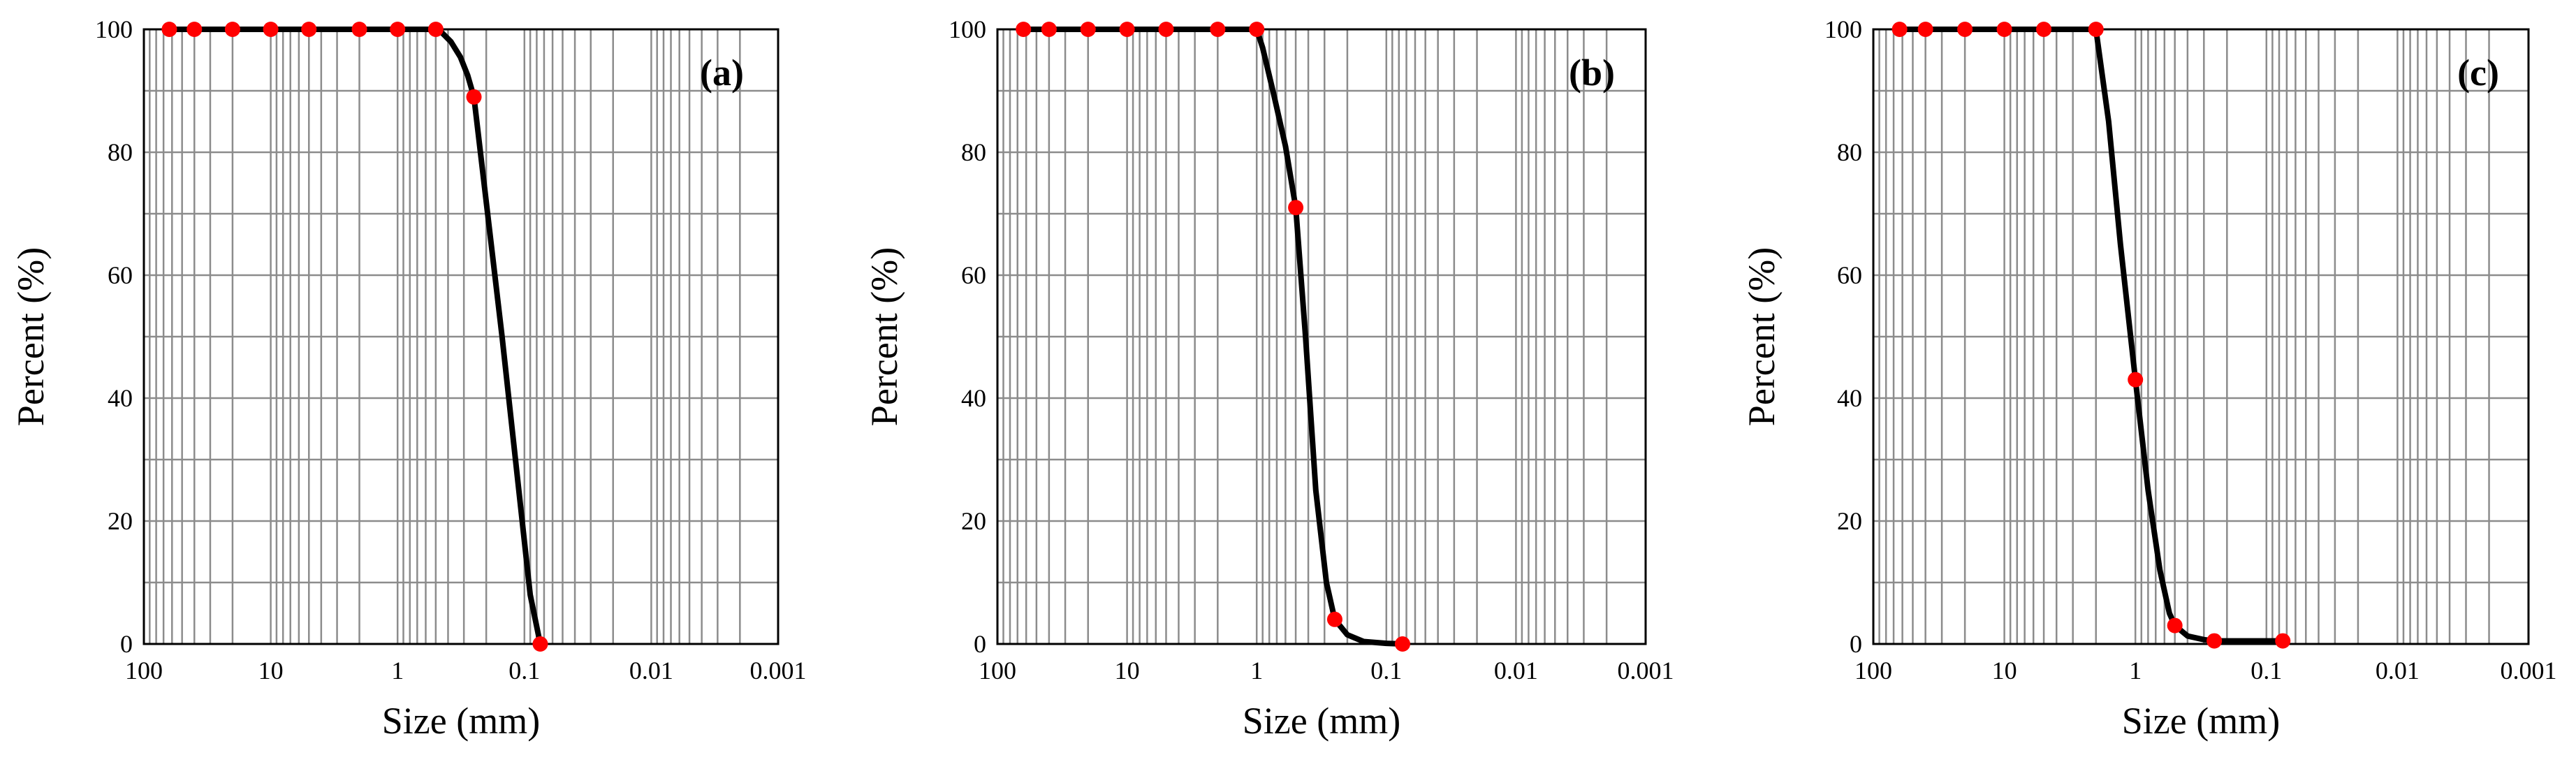  I want to click on panel-label: (b), so click(1592, 73).